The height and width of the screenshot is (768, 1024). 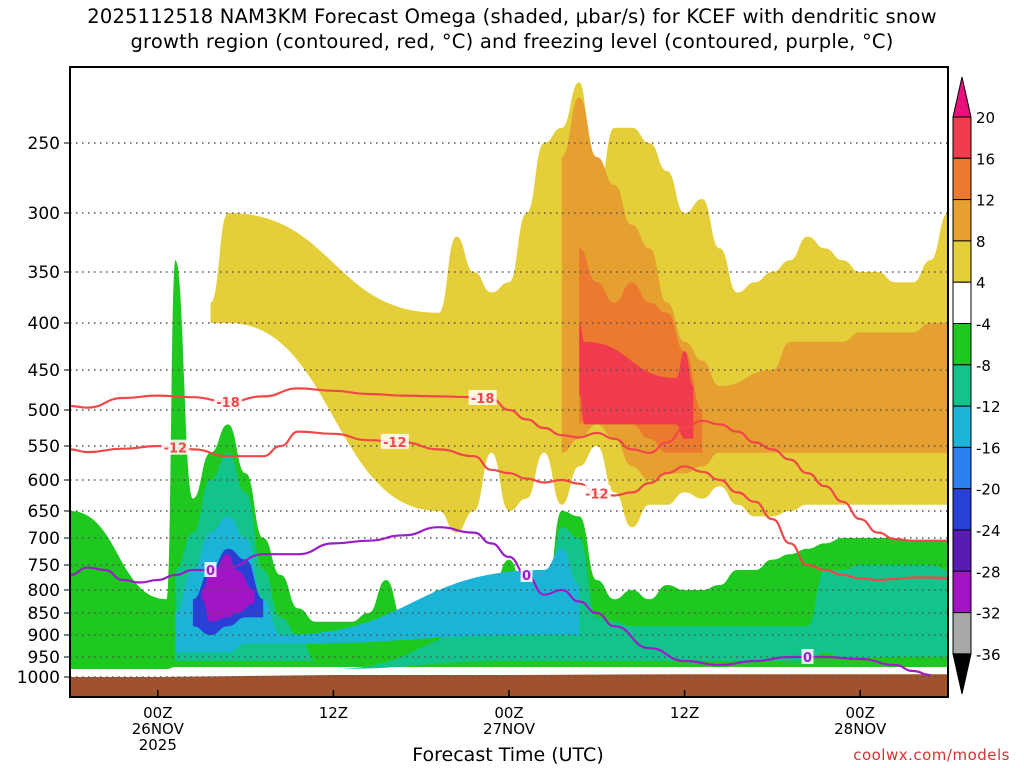 What do you see at coordinates (988, 448) in the screenshot?
I see `colorbar-label-8: -16` at bounding box center [988, 448].